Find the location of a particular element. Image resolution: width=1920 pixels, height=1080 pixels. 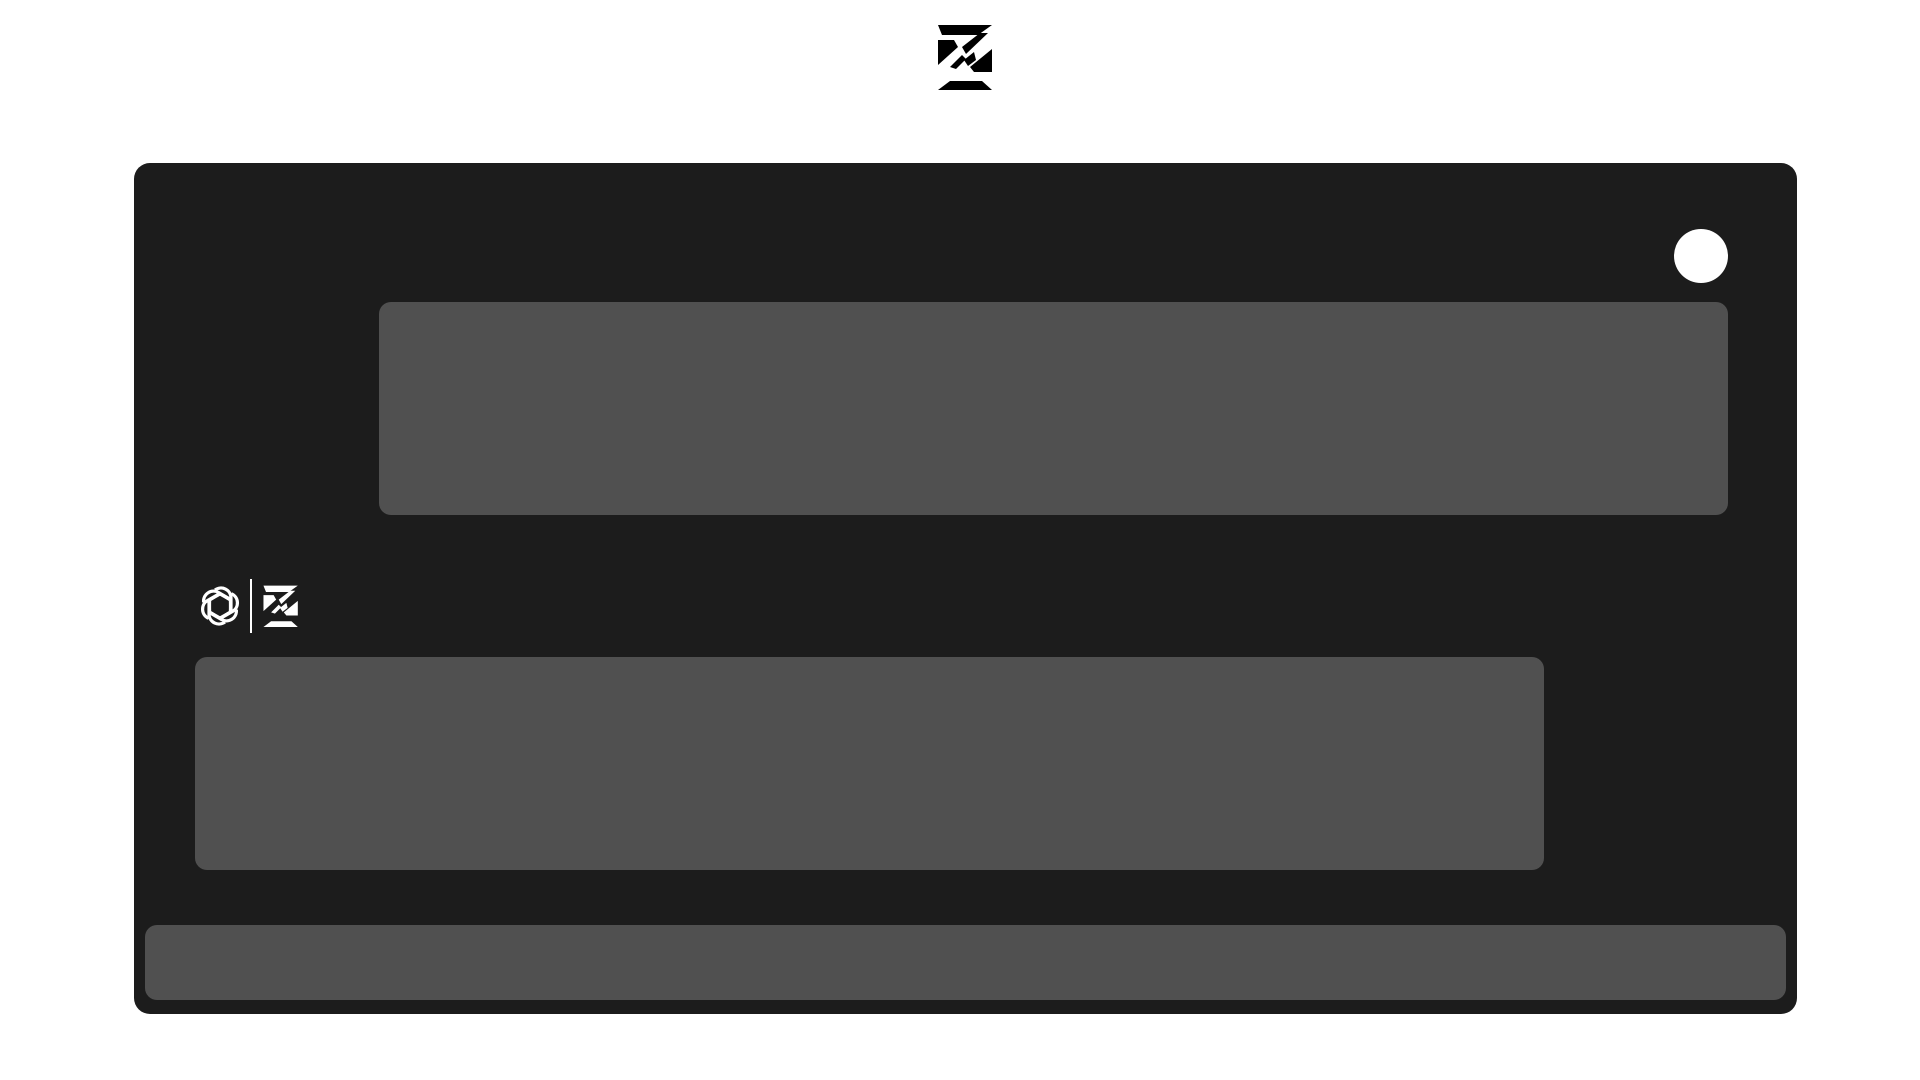

message-input is located at coordinates (965, 962).